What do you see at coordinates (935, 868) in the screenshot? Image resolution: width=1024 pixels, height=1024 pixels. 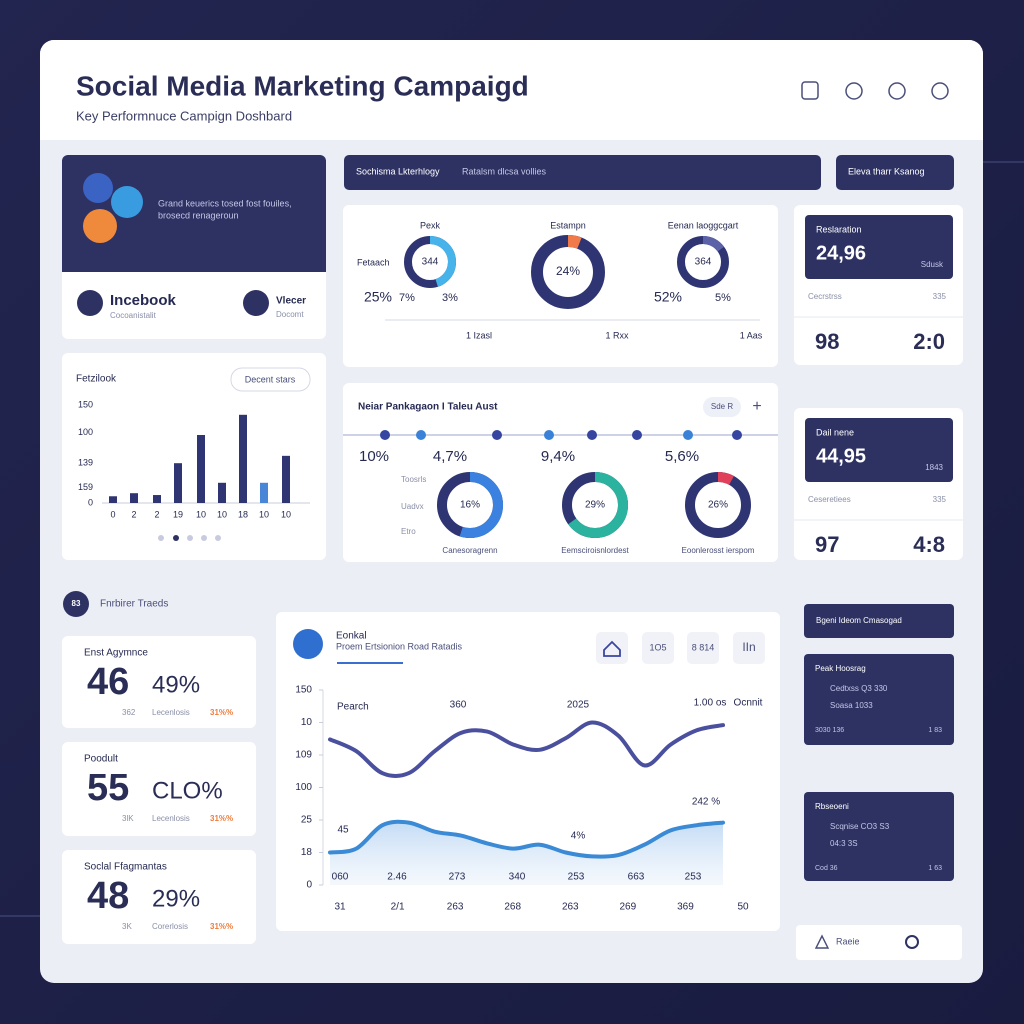 I see `panel-foot: 1 63` at bounding box center [935, 868].